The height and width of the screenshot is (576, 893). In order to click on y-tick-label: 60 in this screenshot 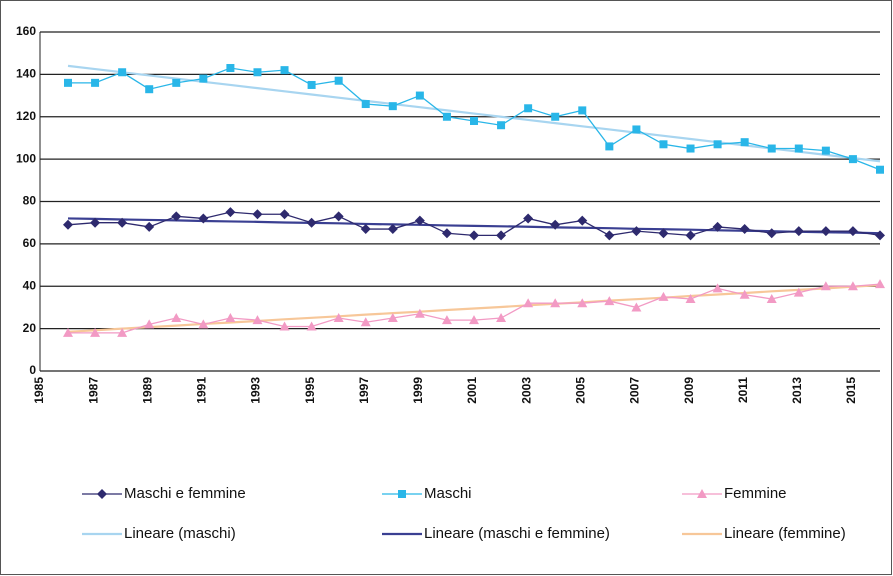, I will do `click(30, 243)`.